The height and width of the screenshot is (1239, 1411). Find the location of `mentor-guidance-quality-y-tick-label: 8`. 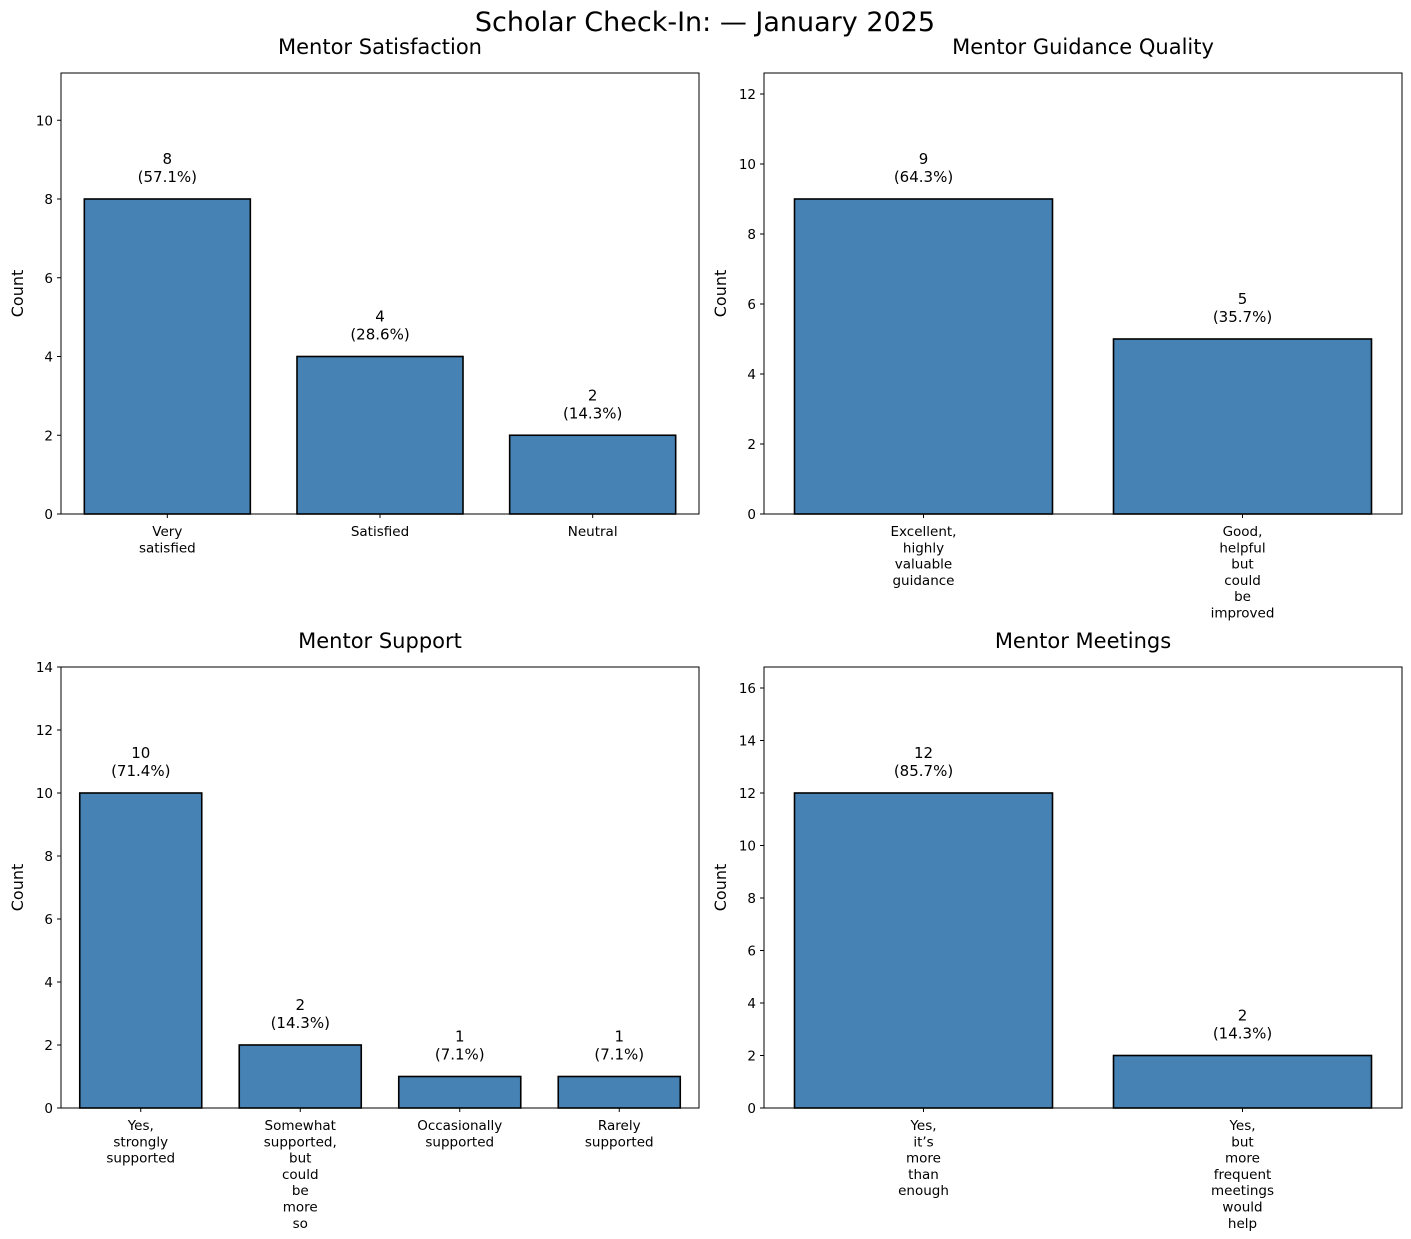

mentor-guidance-quality-y-tick-label: 8 is located at coordinates (751, 235).